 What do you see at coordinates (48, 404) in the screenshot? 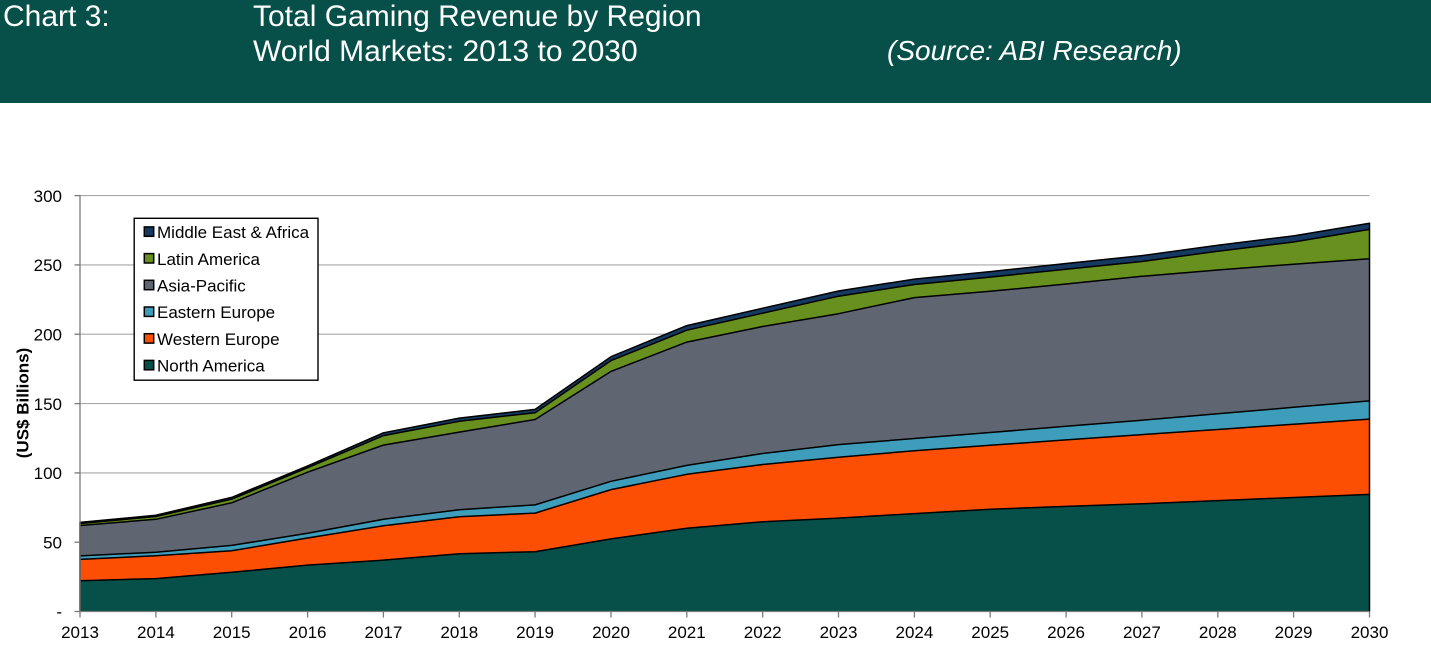
I see `svg-text: 150` at bounding box center [48, 404].